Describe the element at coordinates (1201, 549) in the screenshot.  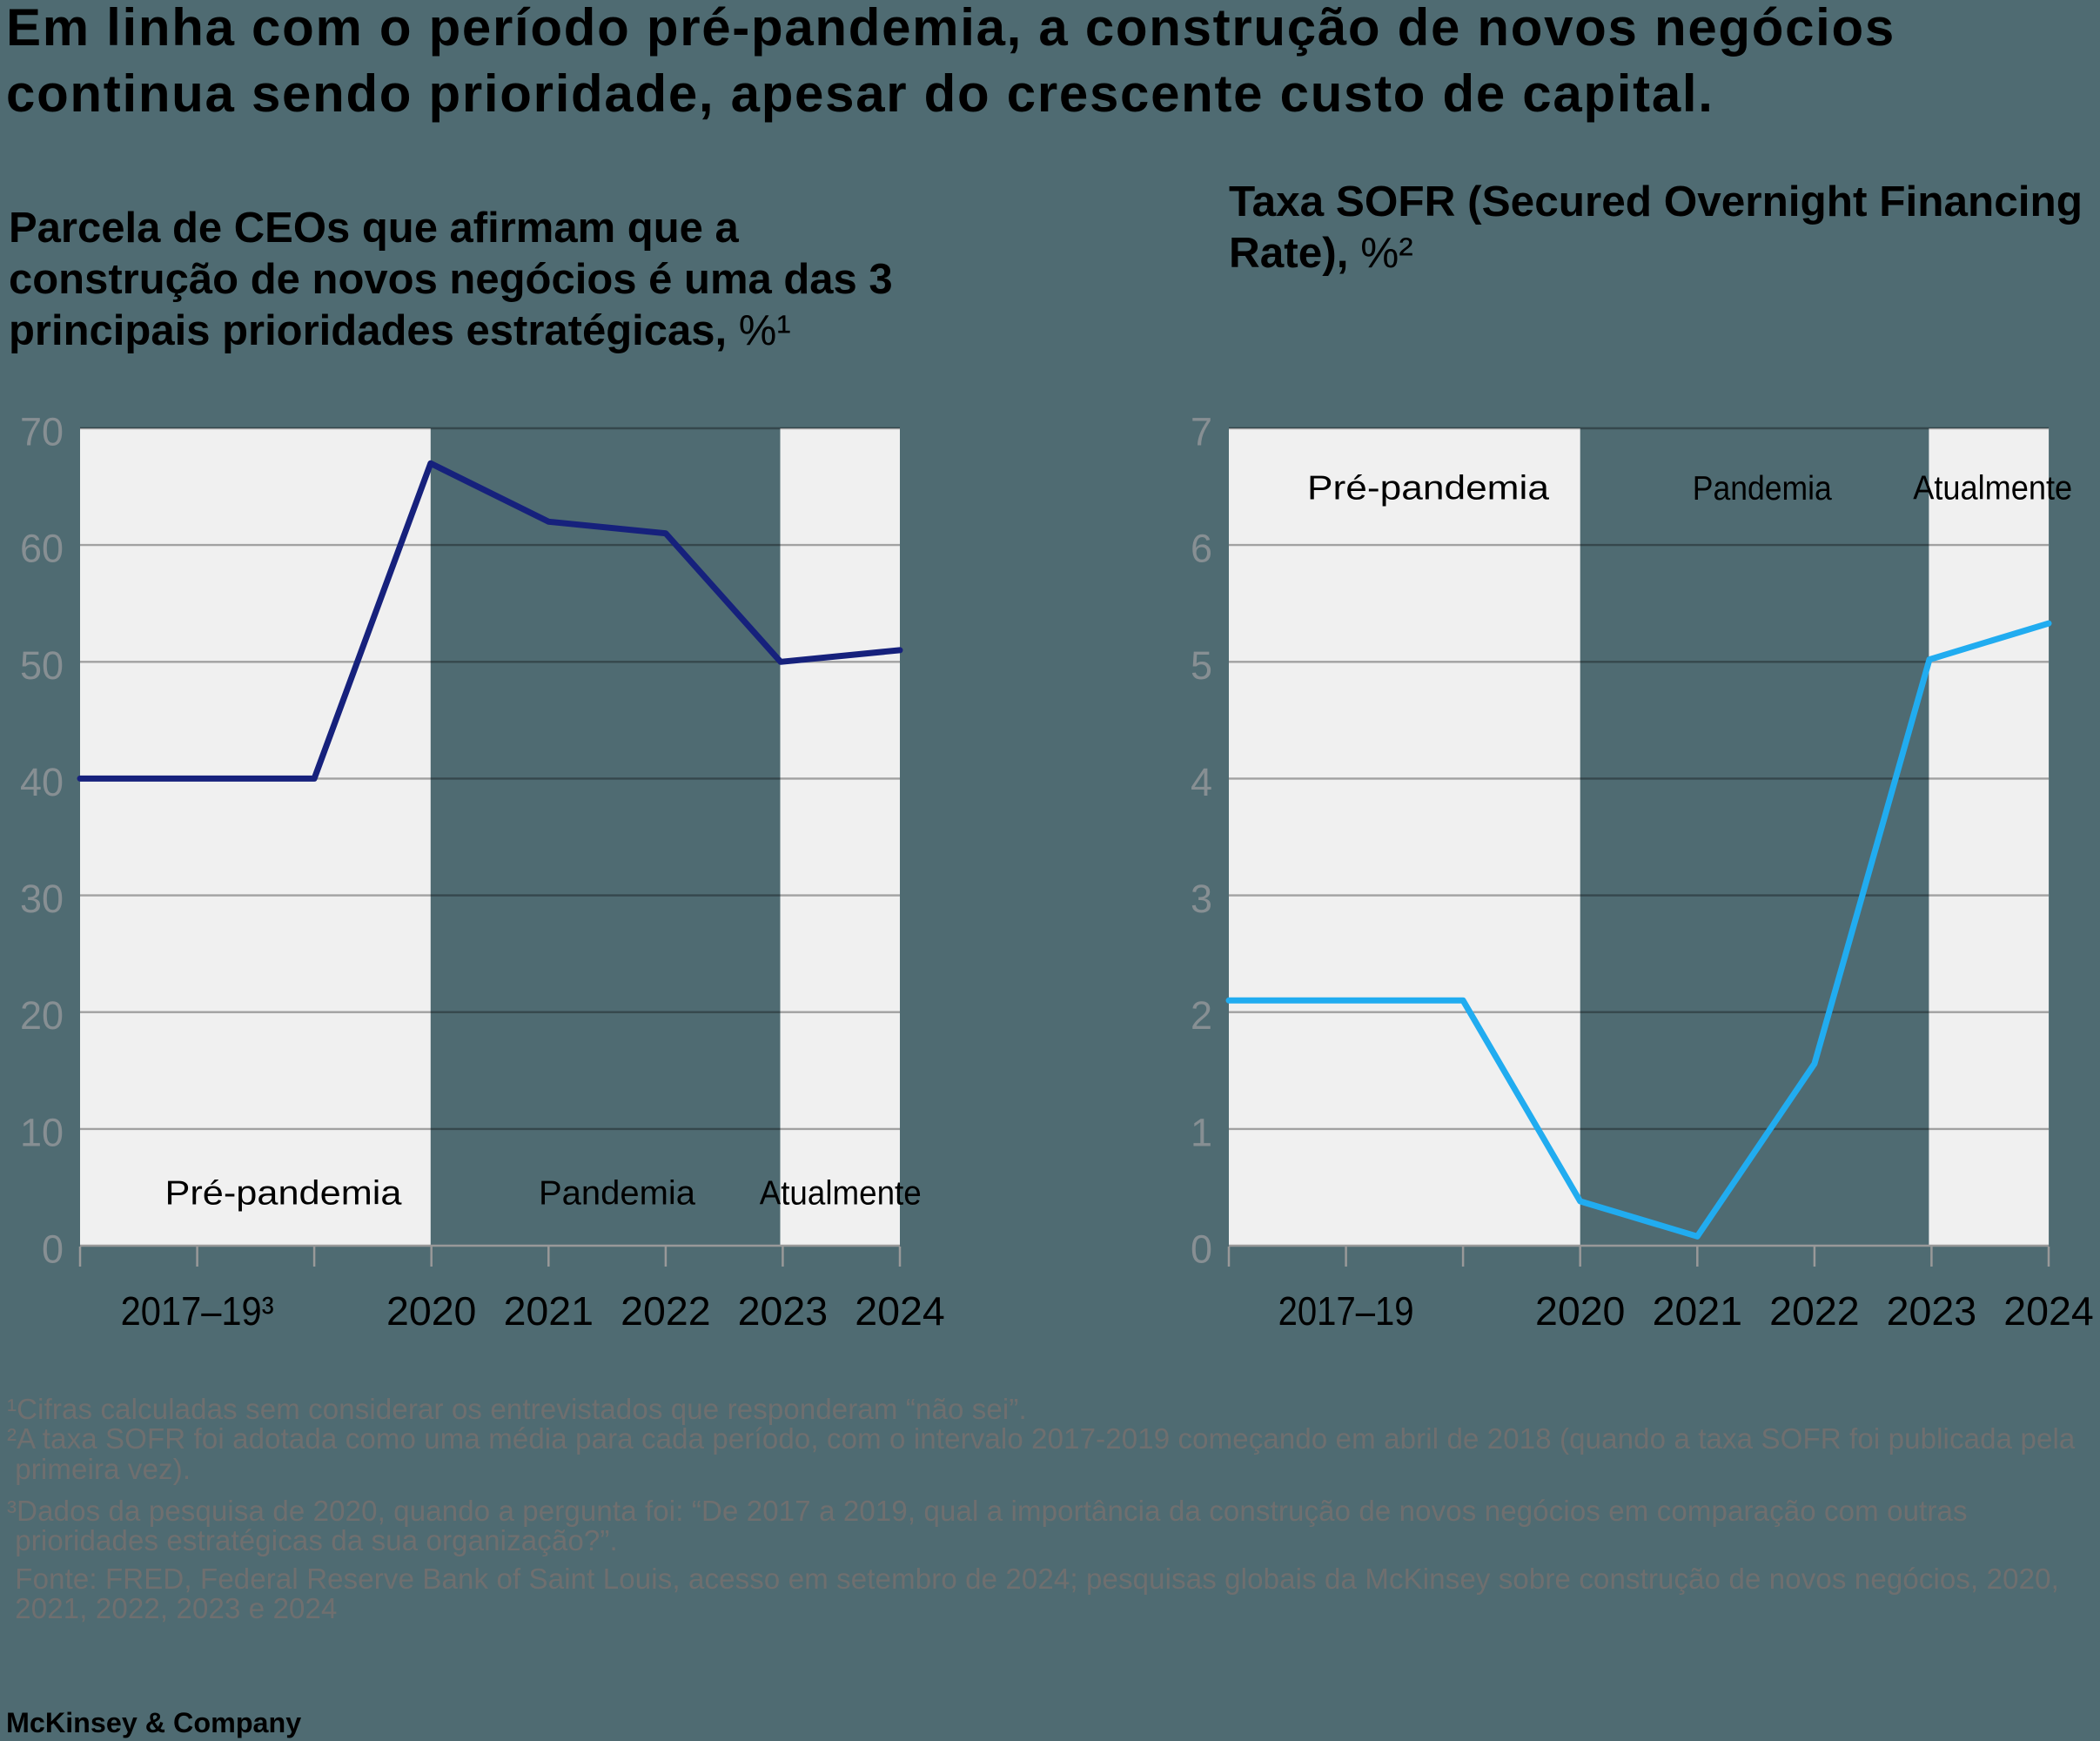
I see `svg-text: 6` at that location.